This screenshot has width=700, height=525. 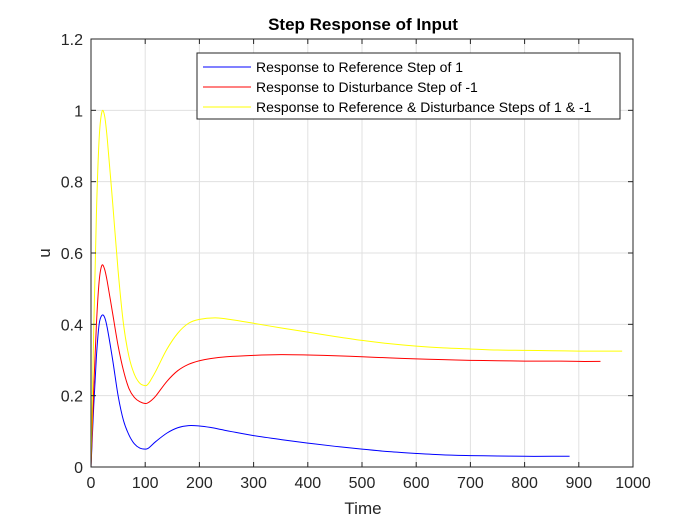 What do you see at coordinates (72, 254) in the screenshot?
I see `y-tick-label: 0.6` at bounding box center [72, 254].